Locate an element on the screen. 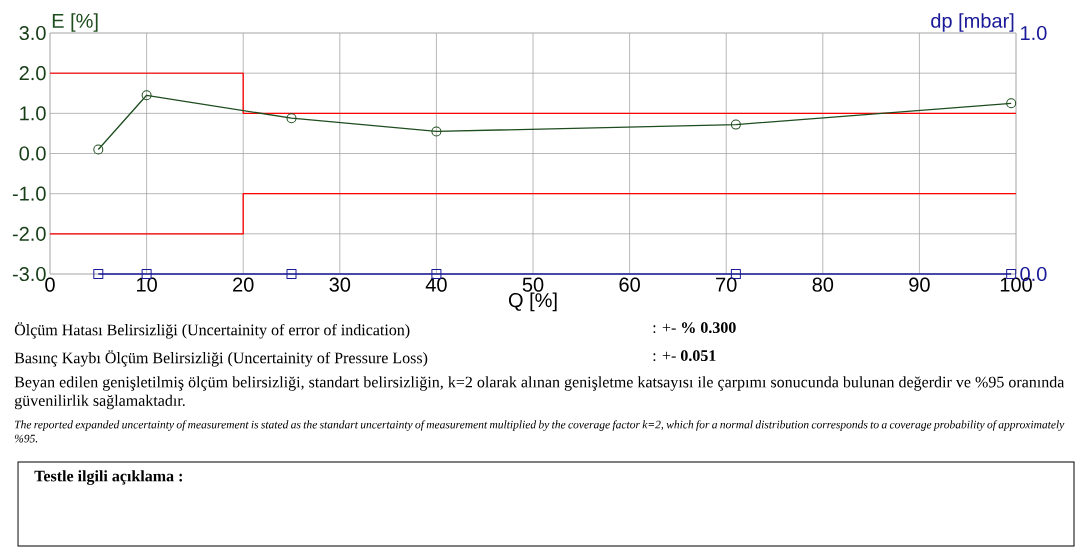  y-tick-label: 2.0 is located at coordinates (32, 73).